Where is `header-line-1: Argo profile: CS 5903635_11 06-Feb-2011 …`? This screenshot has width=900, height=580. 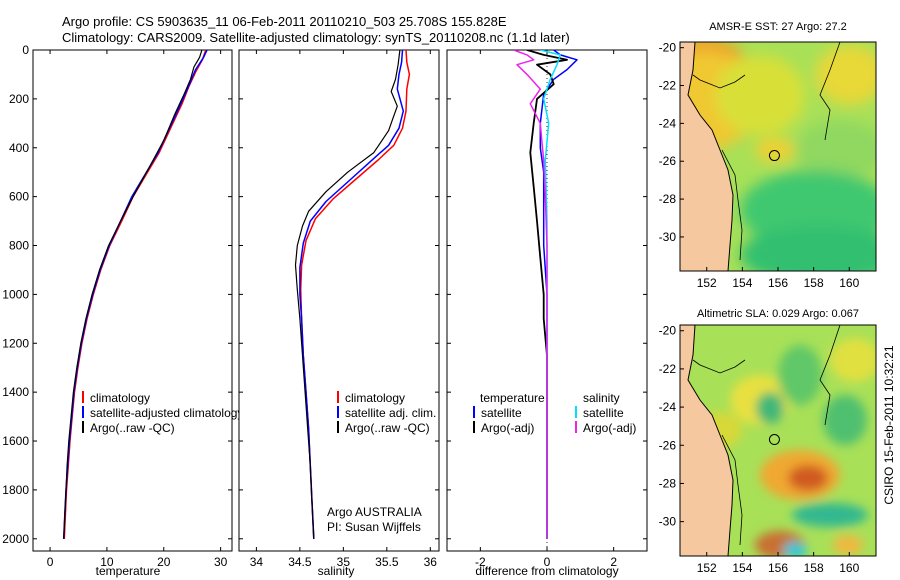
header-line-1: Argo profile: CS 5903635_11 06-Feb-2011 … is located at coordinates (284, 21).